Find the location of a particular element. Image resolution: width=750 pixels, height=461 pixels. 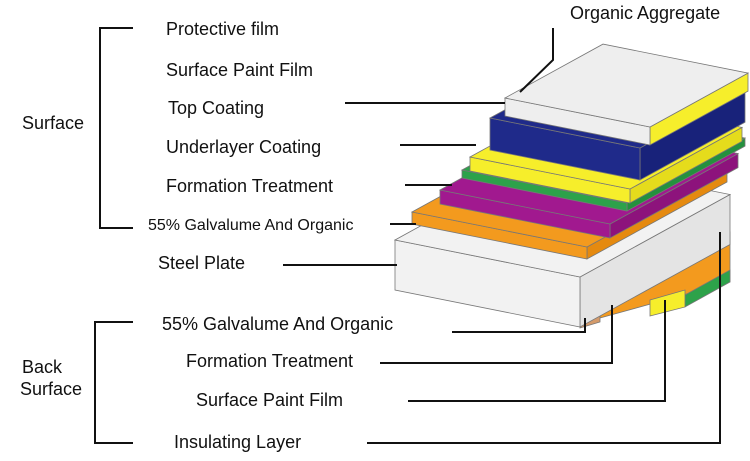

layer-label: Top Coating is located at coordinates (216, 108).